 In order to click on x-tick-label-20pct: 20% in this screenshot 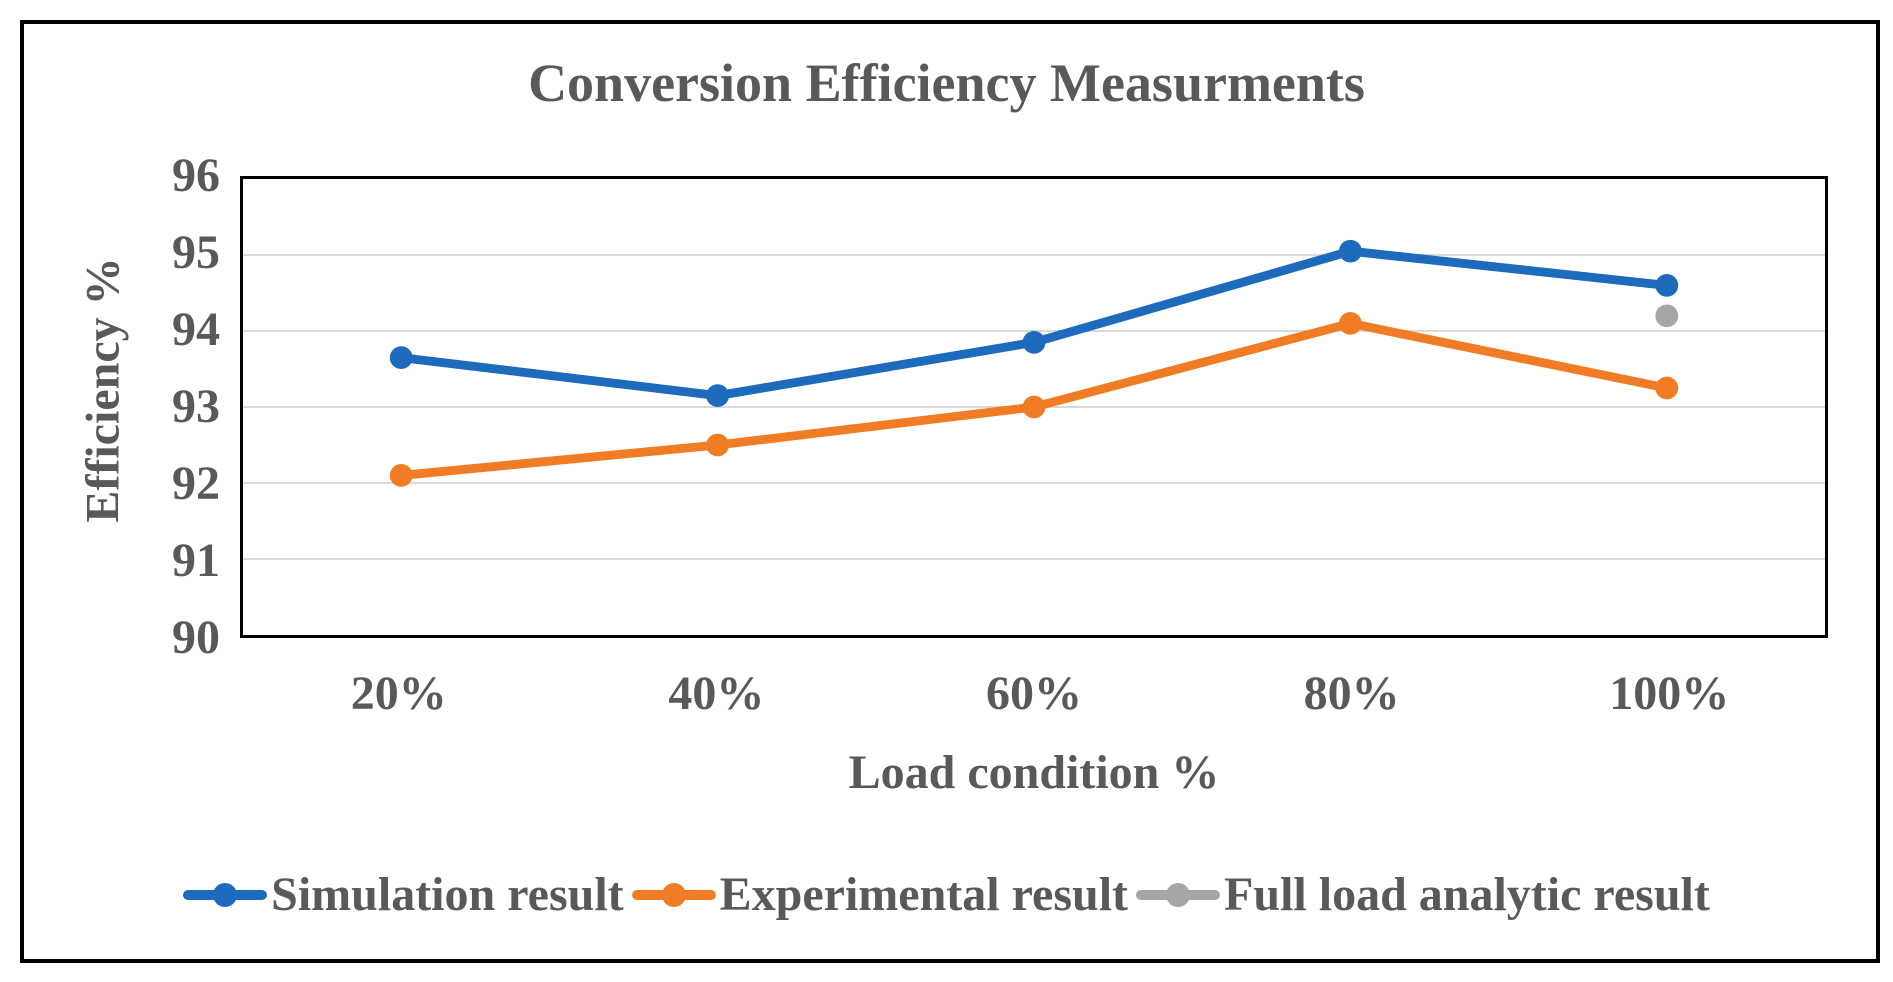, I will do `click(398, 693)`.